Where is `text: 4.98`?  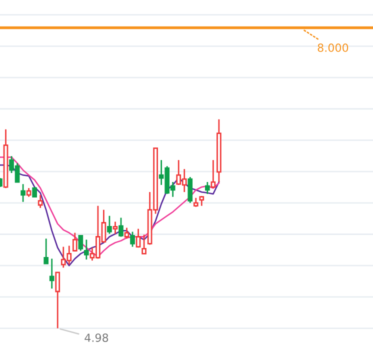 text: 4.98 is located at coordinates (96, 338).